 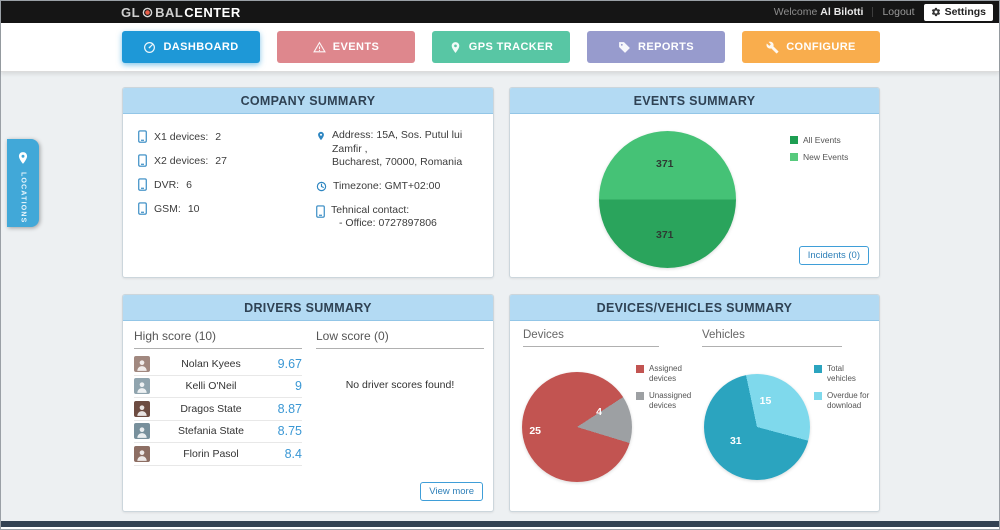 What do you see at coordinates (370, 209) in the screenshot?
I see `contact-label: Tehnical contact:` at bounding box center [370, 209].